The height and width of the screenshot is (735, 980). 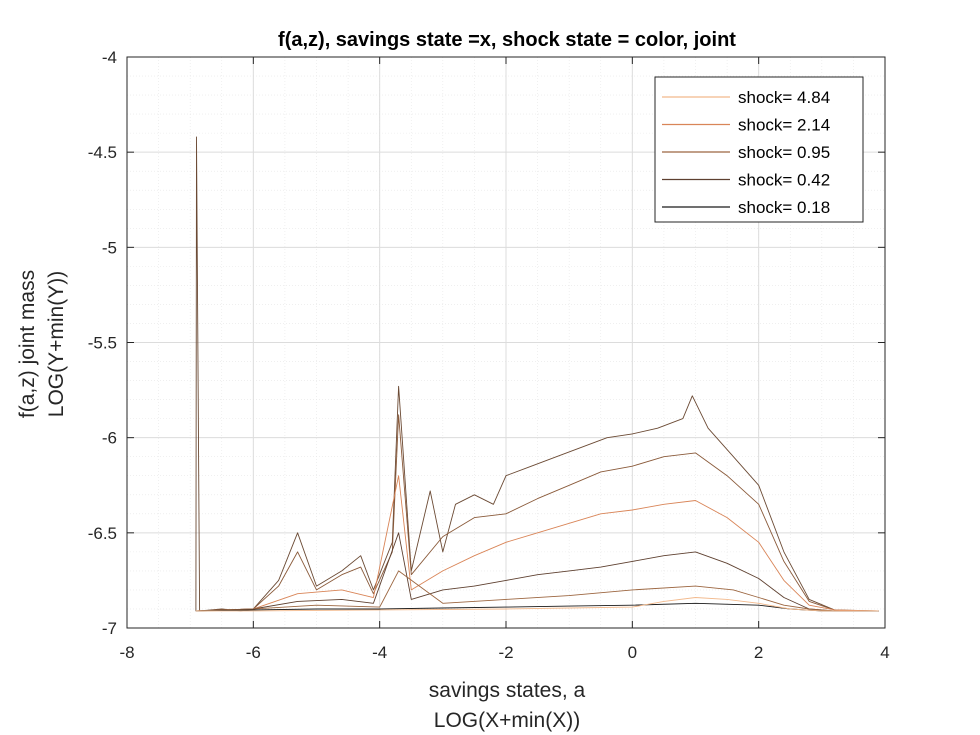 I want to click on y-tick-label: -5.5, so click(x=102, y=343).